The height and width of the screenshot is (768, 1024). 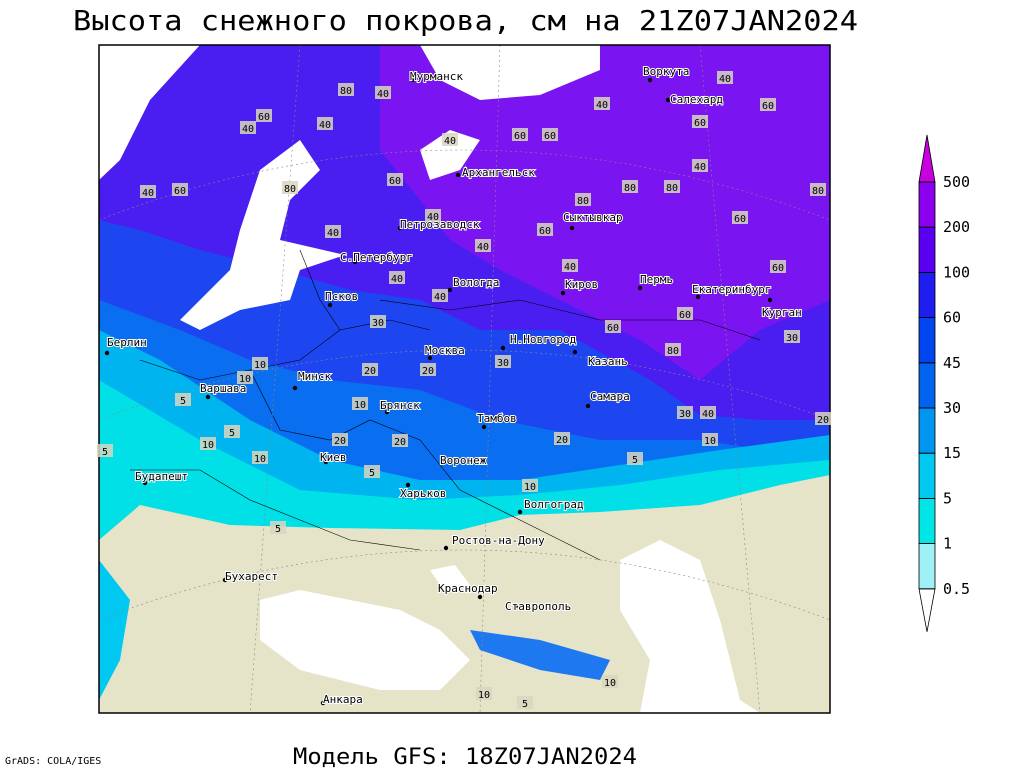 I want to click on city-label: Екатеринбург, so click(x=731, y=289).